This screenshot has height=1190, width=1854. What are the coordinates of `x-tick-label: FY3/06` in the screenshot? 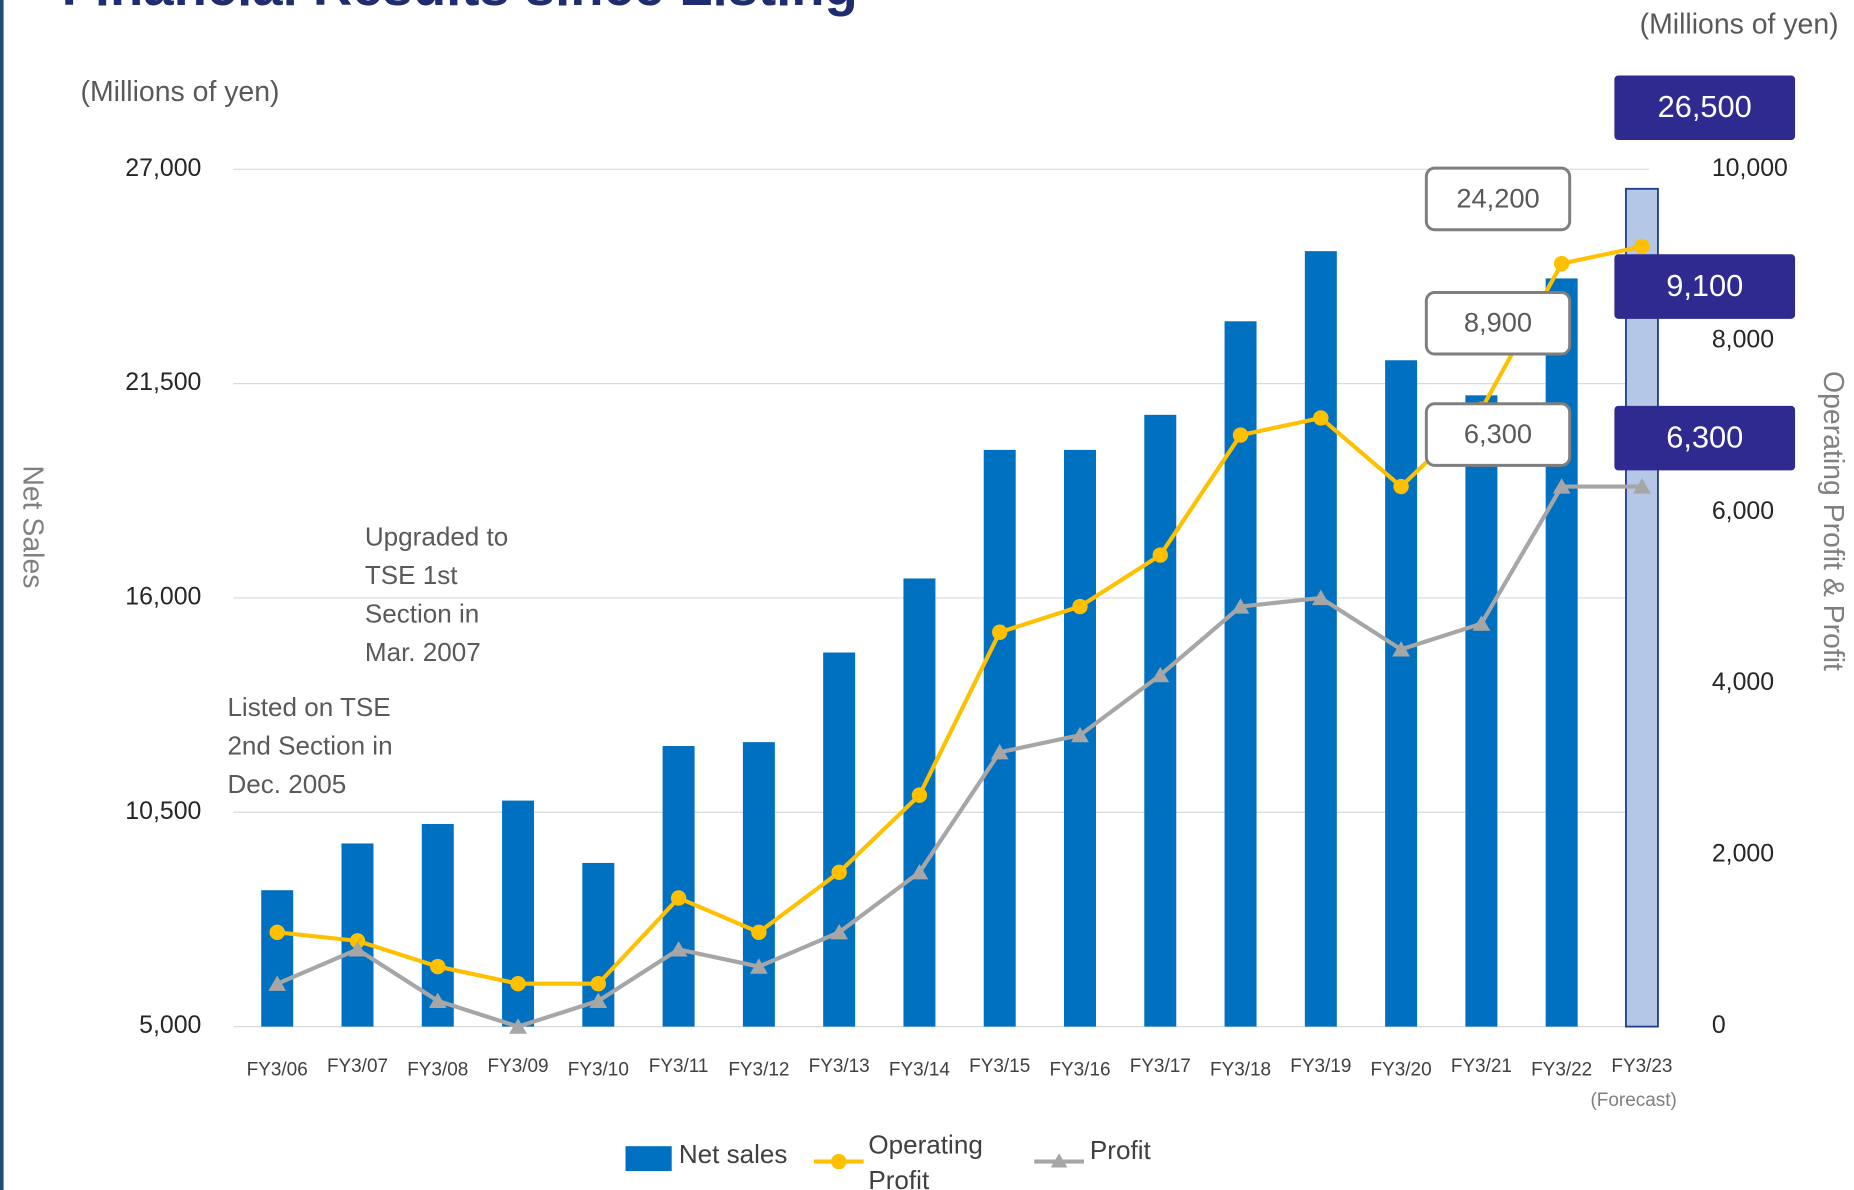 It's located at (277, 1069).